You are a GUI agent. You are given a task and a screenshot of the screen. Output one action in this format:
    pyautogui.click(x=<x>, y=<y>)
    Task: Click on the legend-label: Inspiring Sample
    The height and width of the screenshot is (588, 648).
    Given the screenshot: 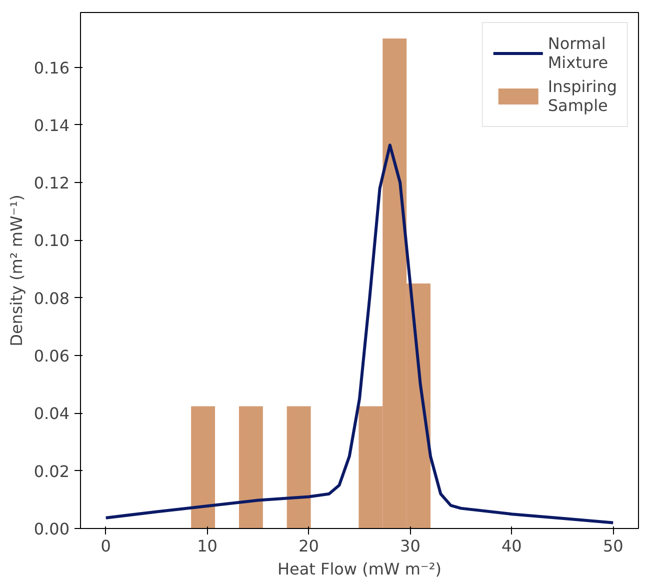 What is the action you would take?
    pyautogui.click(x=582, y=96)
    